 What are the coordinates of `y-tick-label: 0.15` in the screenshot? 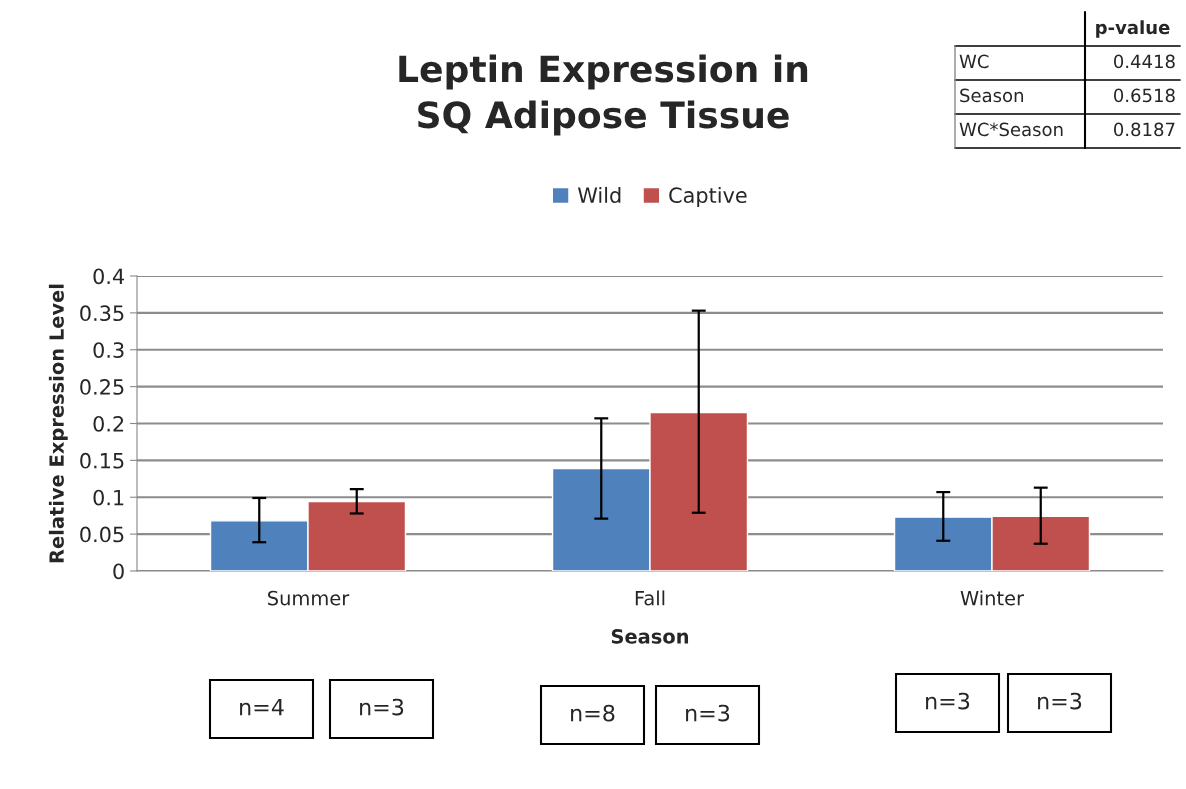 It's located at (102, 460).